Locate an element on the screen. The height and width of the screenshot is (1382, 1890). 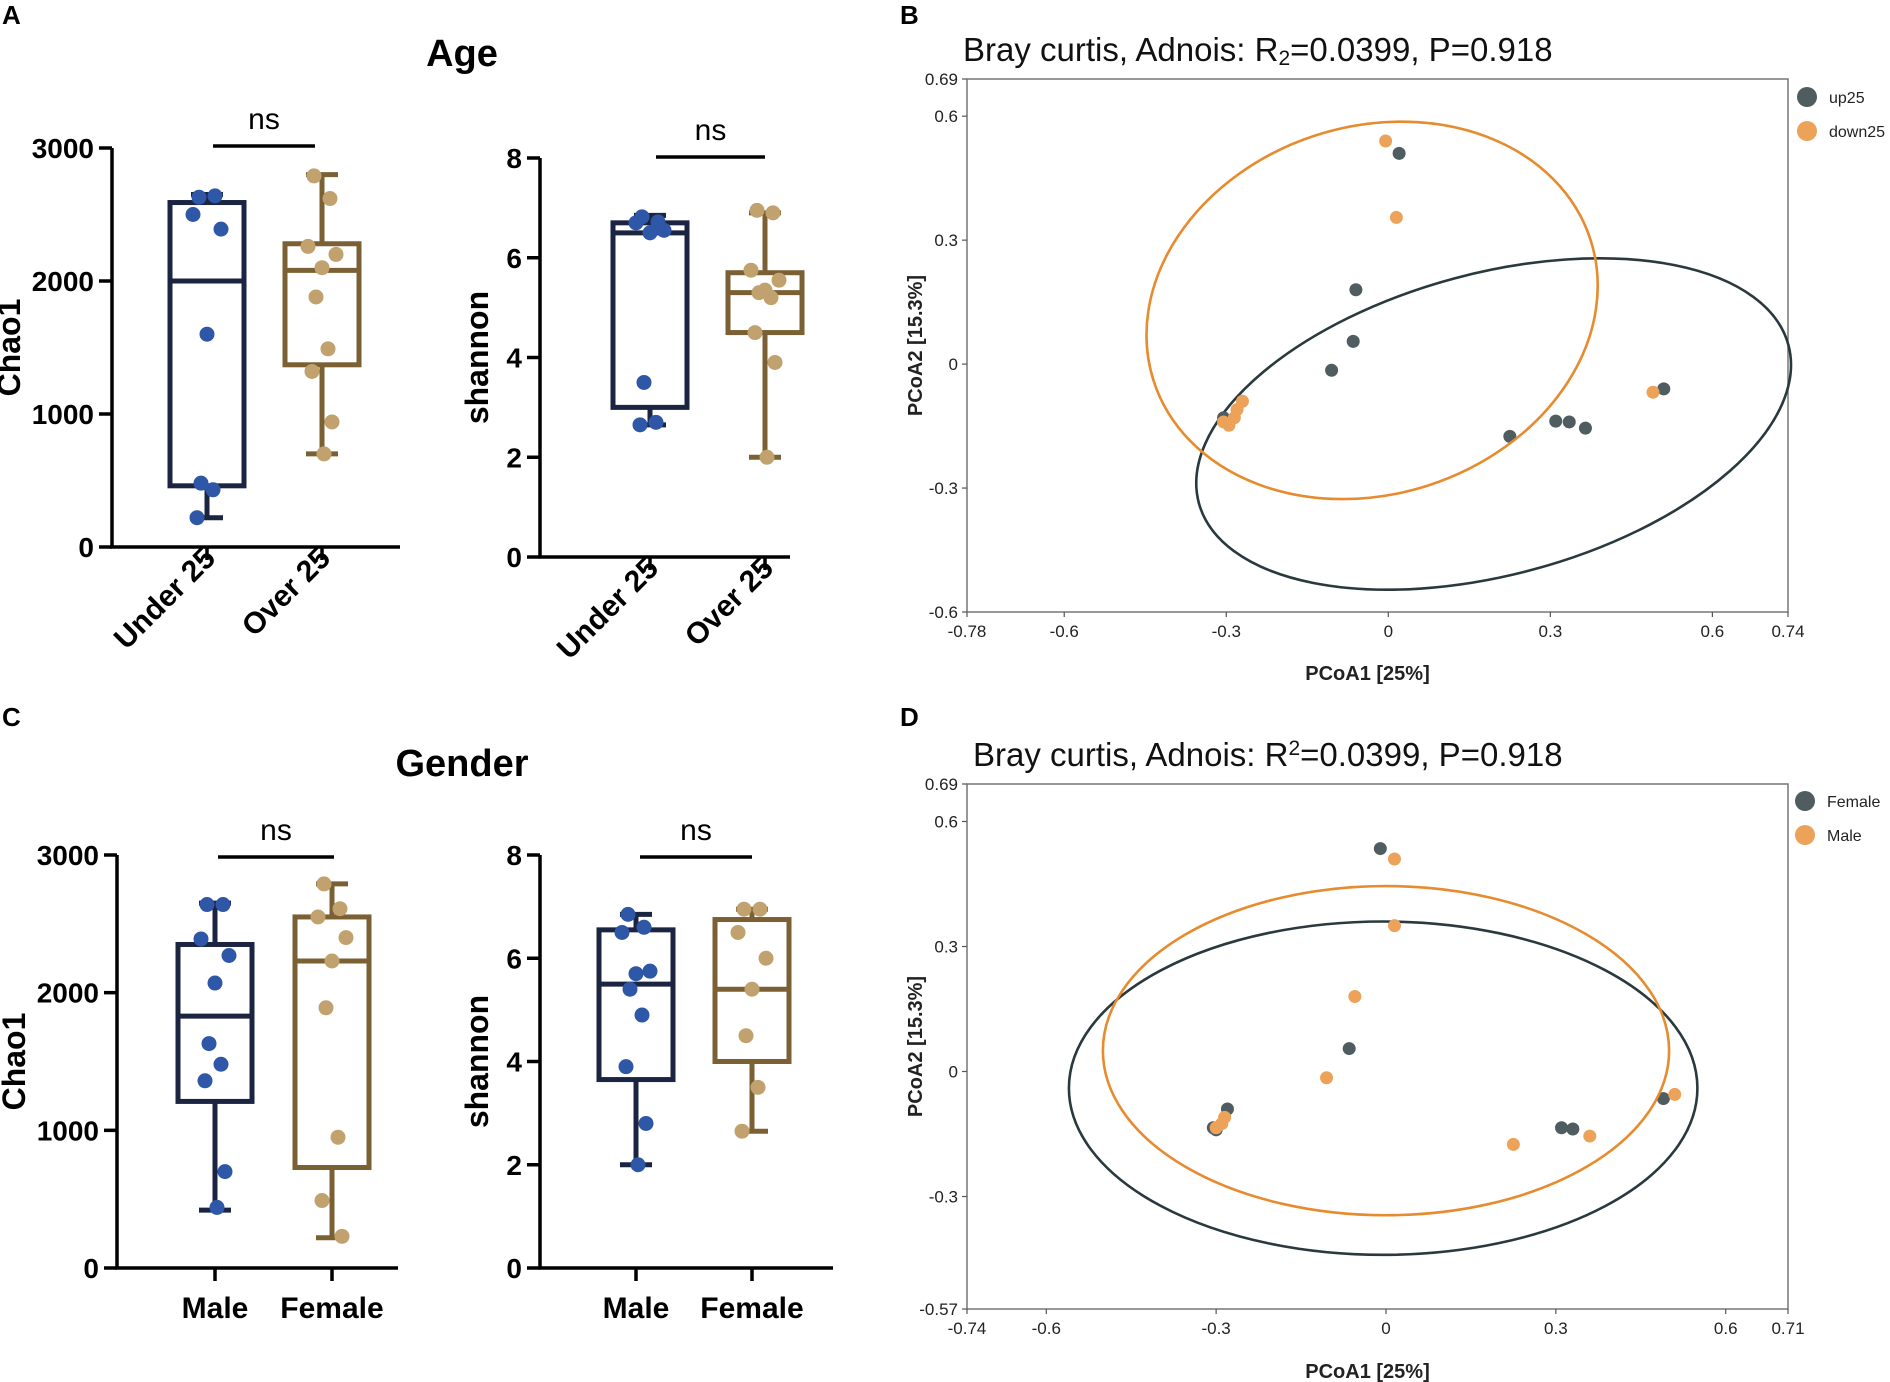
y-tick-label: 4 is located at coordinates (514, 358).